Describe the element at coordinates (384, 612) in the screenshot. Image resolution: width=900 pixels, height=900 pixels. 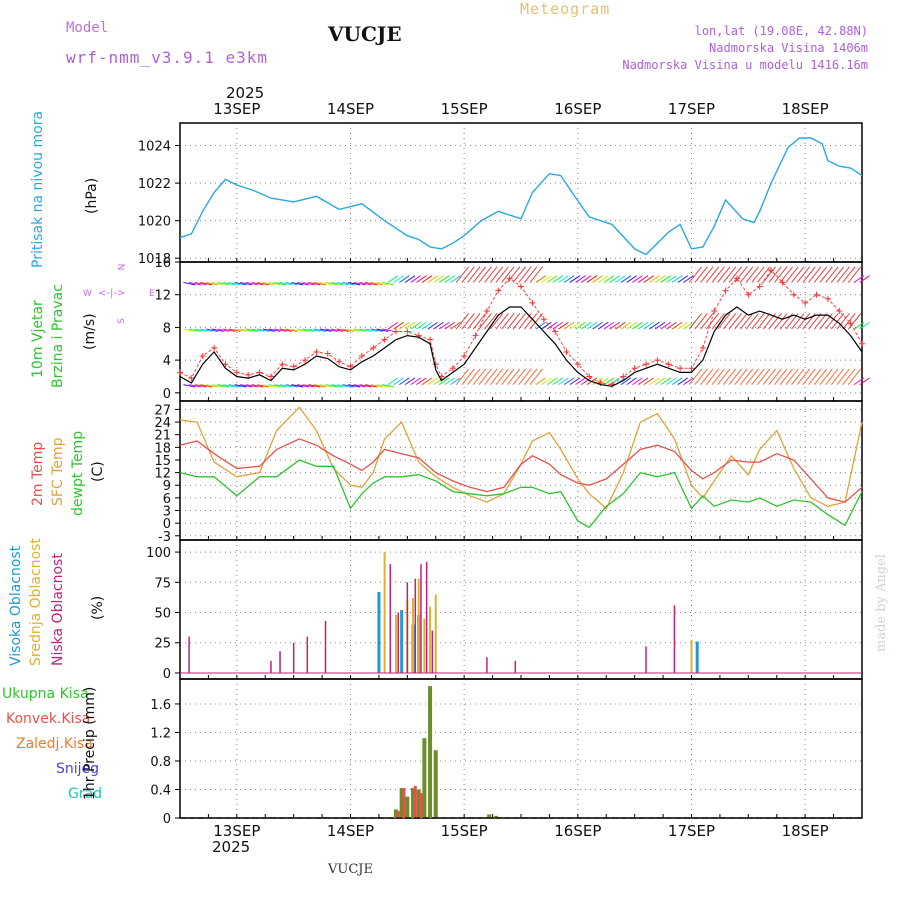
I see `mid-cloud-bar` at that location.